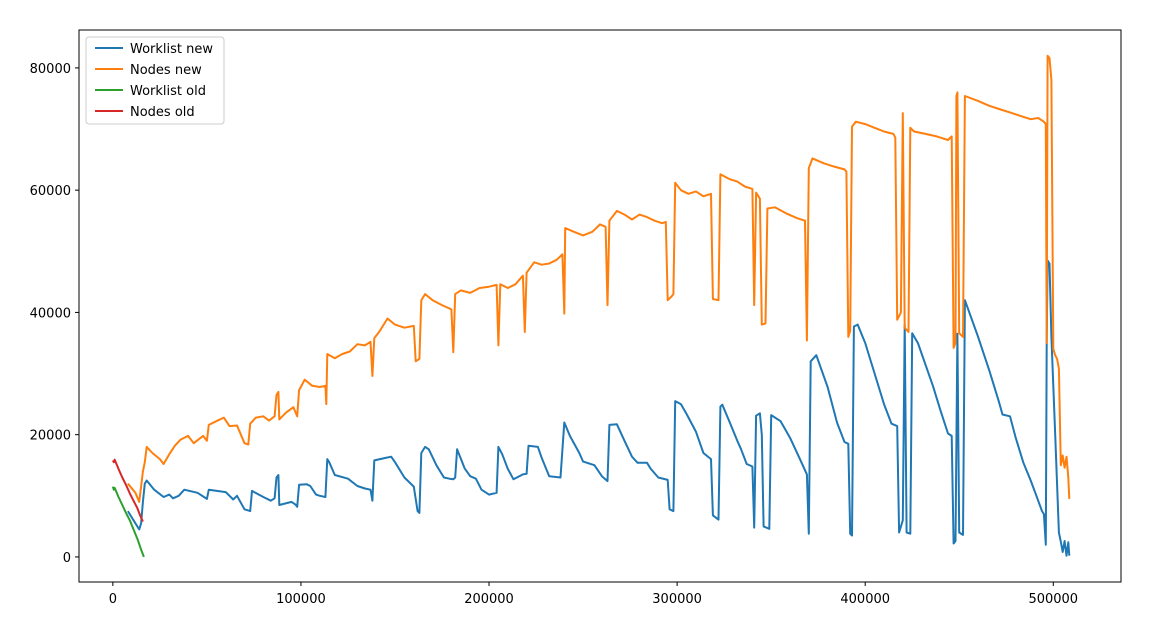 The image size is (1160, 638). What do you see at coordinates (593, 594) in the screenshot?
I see `x-axis: 0 100000 200000 300000 400000 500000` at bounding box center [593, 594].